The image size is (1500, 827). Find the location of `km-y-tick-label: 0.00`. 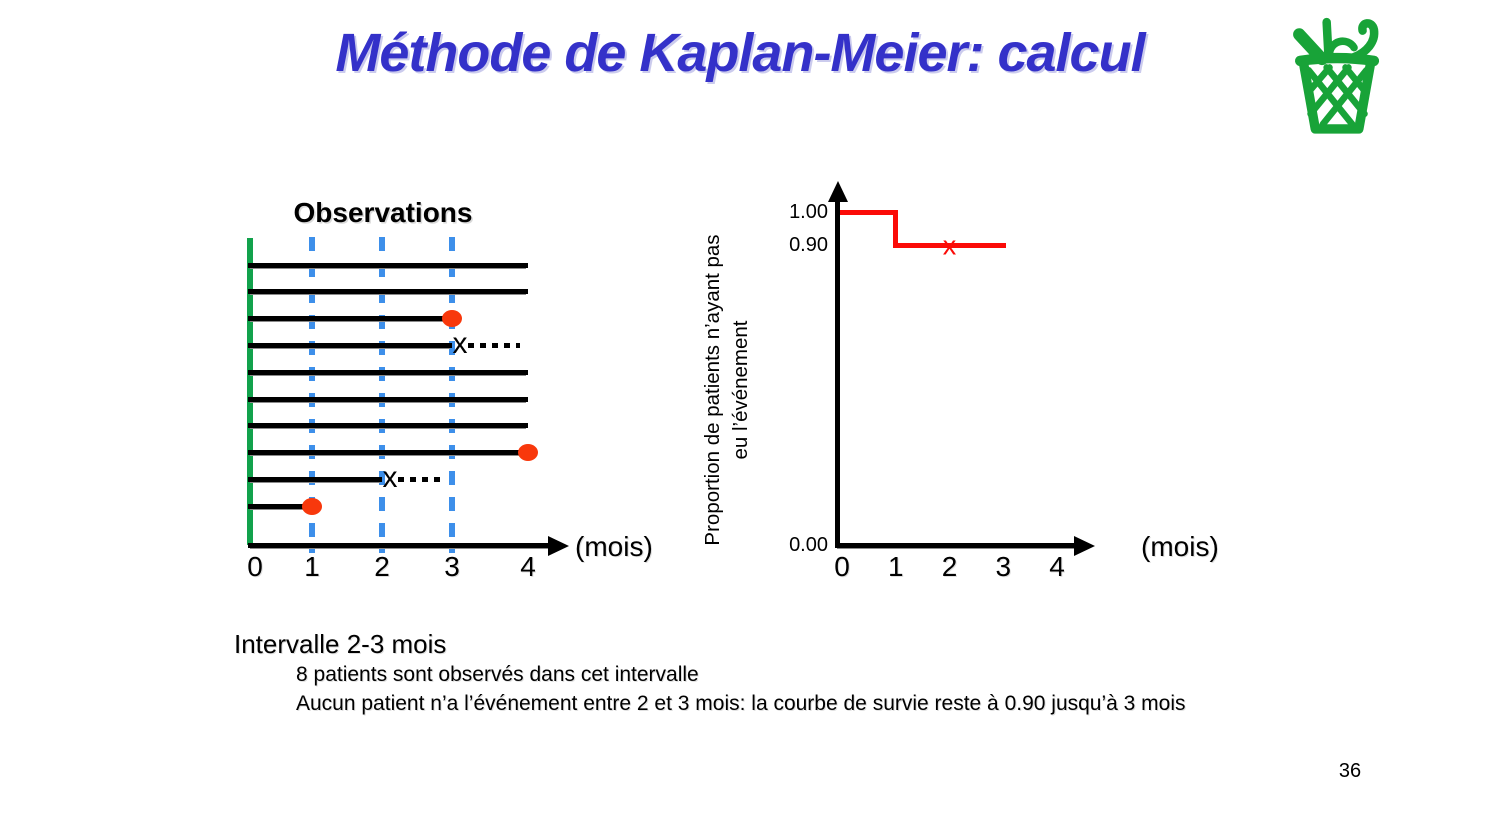

km-y-tick-label: 0.00 is located at coordinates (808, 545).